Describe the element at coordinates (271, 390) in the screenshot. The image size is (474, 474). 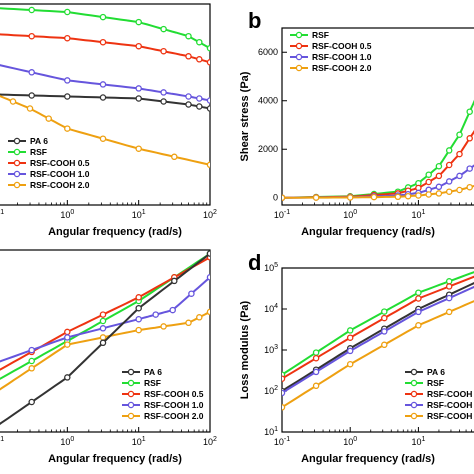
I see `y-tick-label: 10²` at that location.